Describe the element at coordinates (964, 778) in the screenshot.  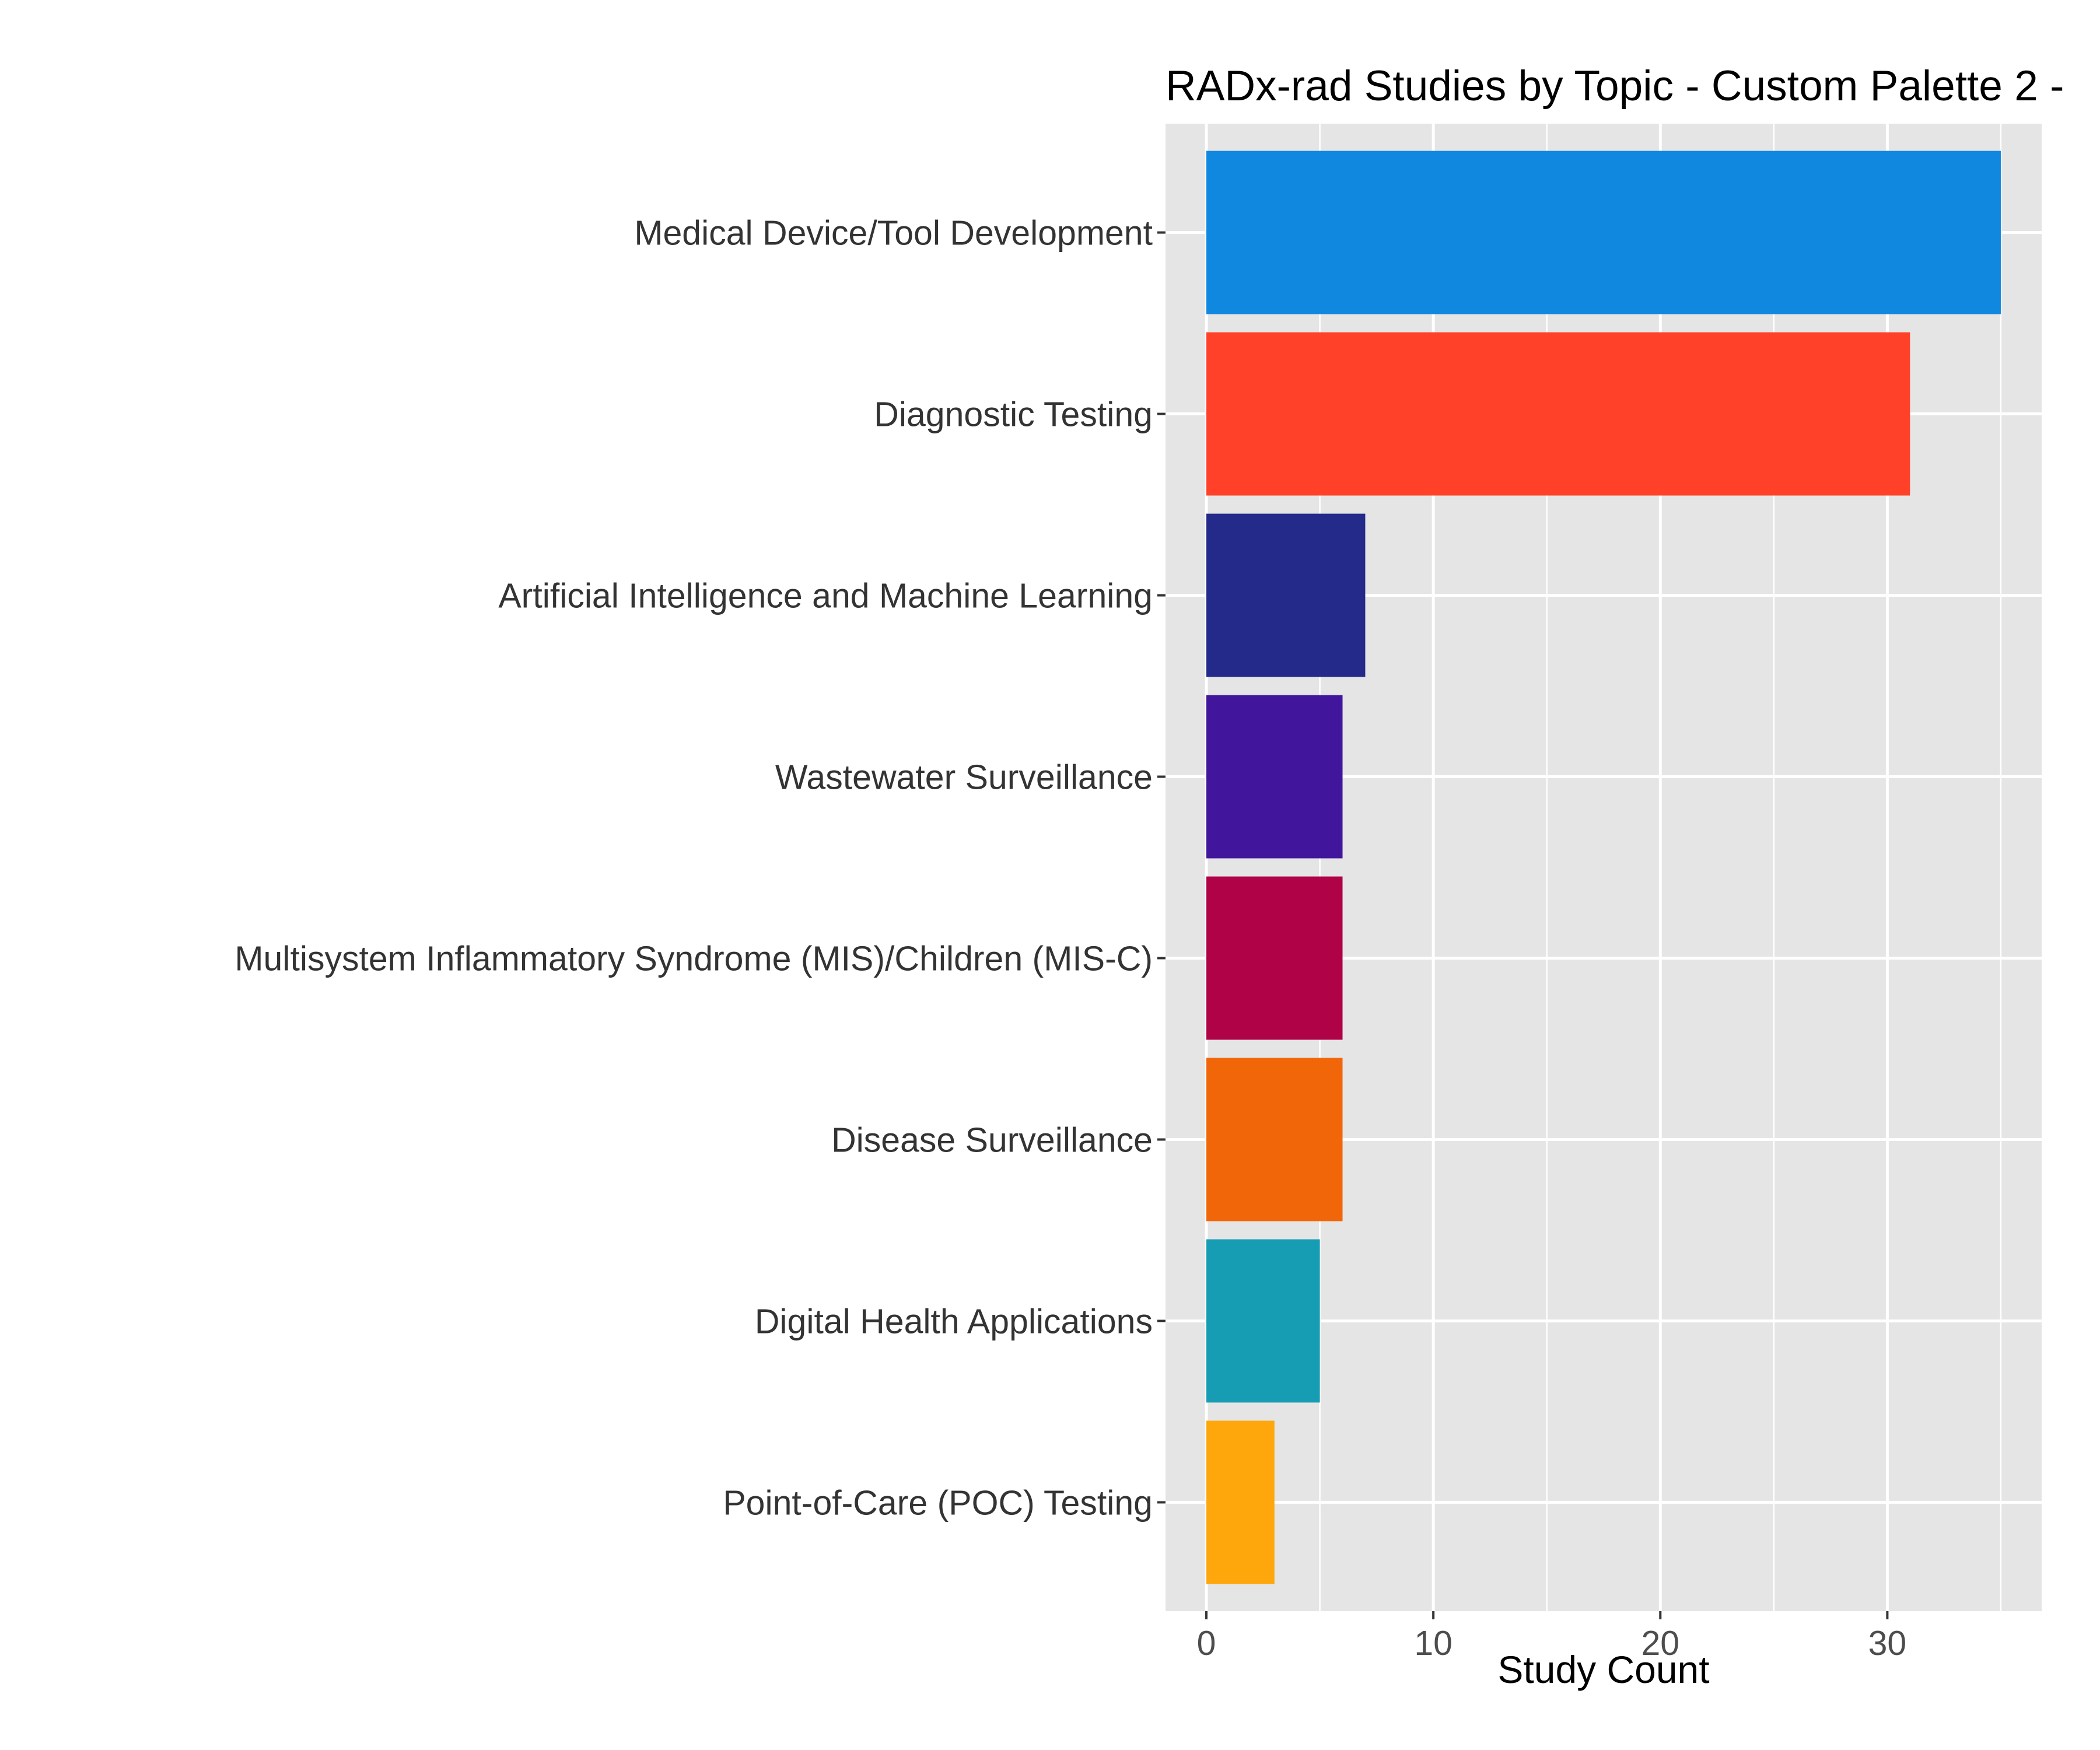
I see `y-tick-label: Wastewater Surveillance` at that location.